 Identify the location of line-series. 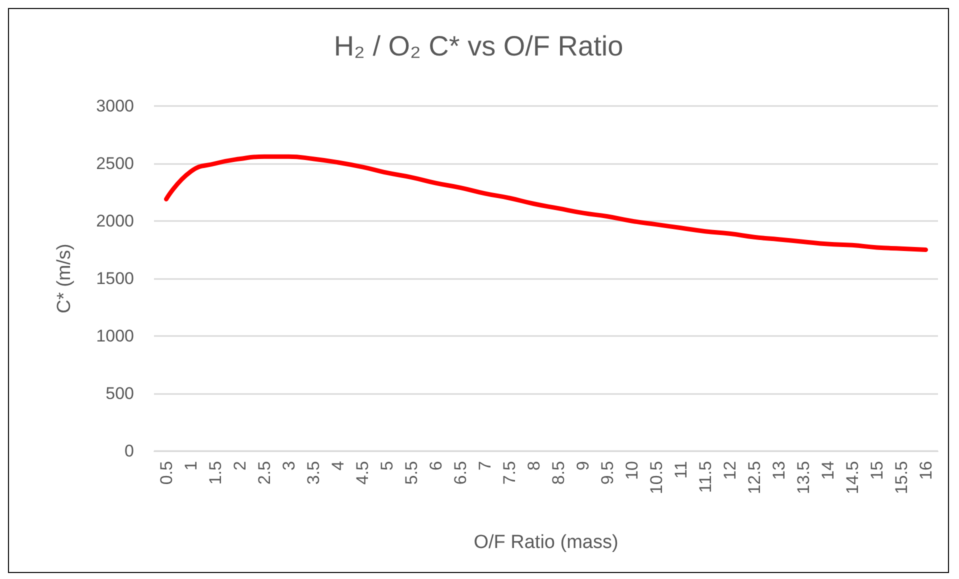
(546, 203).